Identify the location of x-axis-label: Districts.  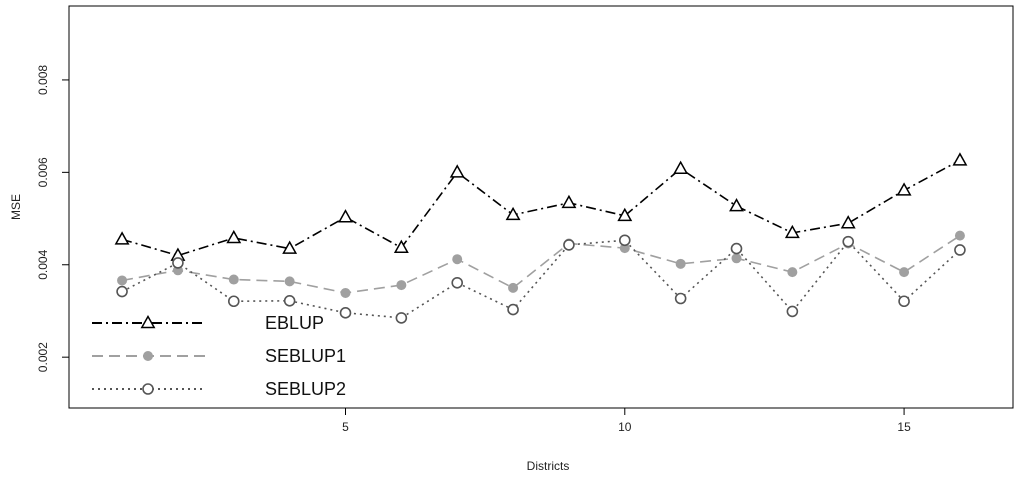
(548, 466).